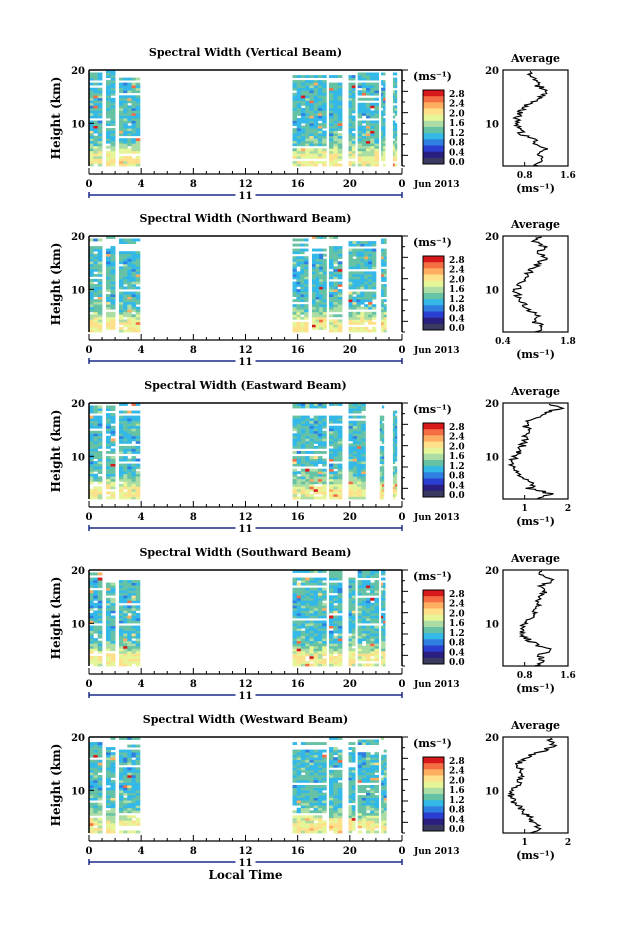  What do you see at coordinates (433, 142) in the screenshot?
I see `colorbar-swatch` at bounding box center [433, 142].